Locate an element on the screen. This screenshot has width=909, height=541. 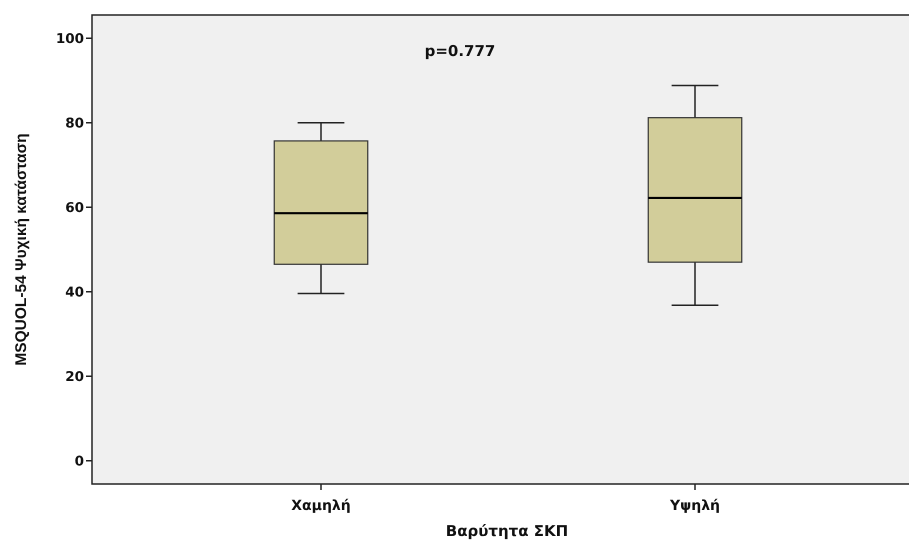
y-tick-label: 80 is located at coordinates (74, 123).